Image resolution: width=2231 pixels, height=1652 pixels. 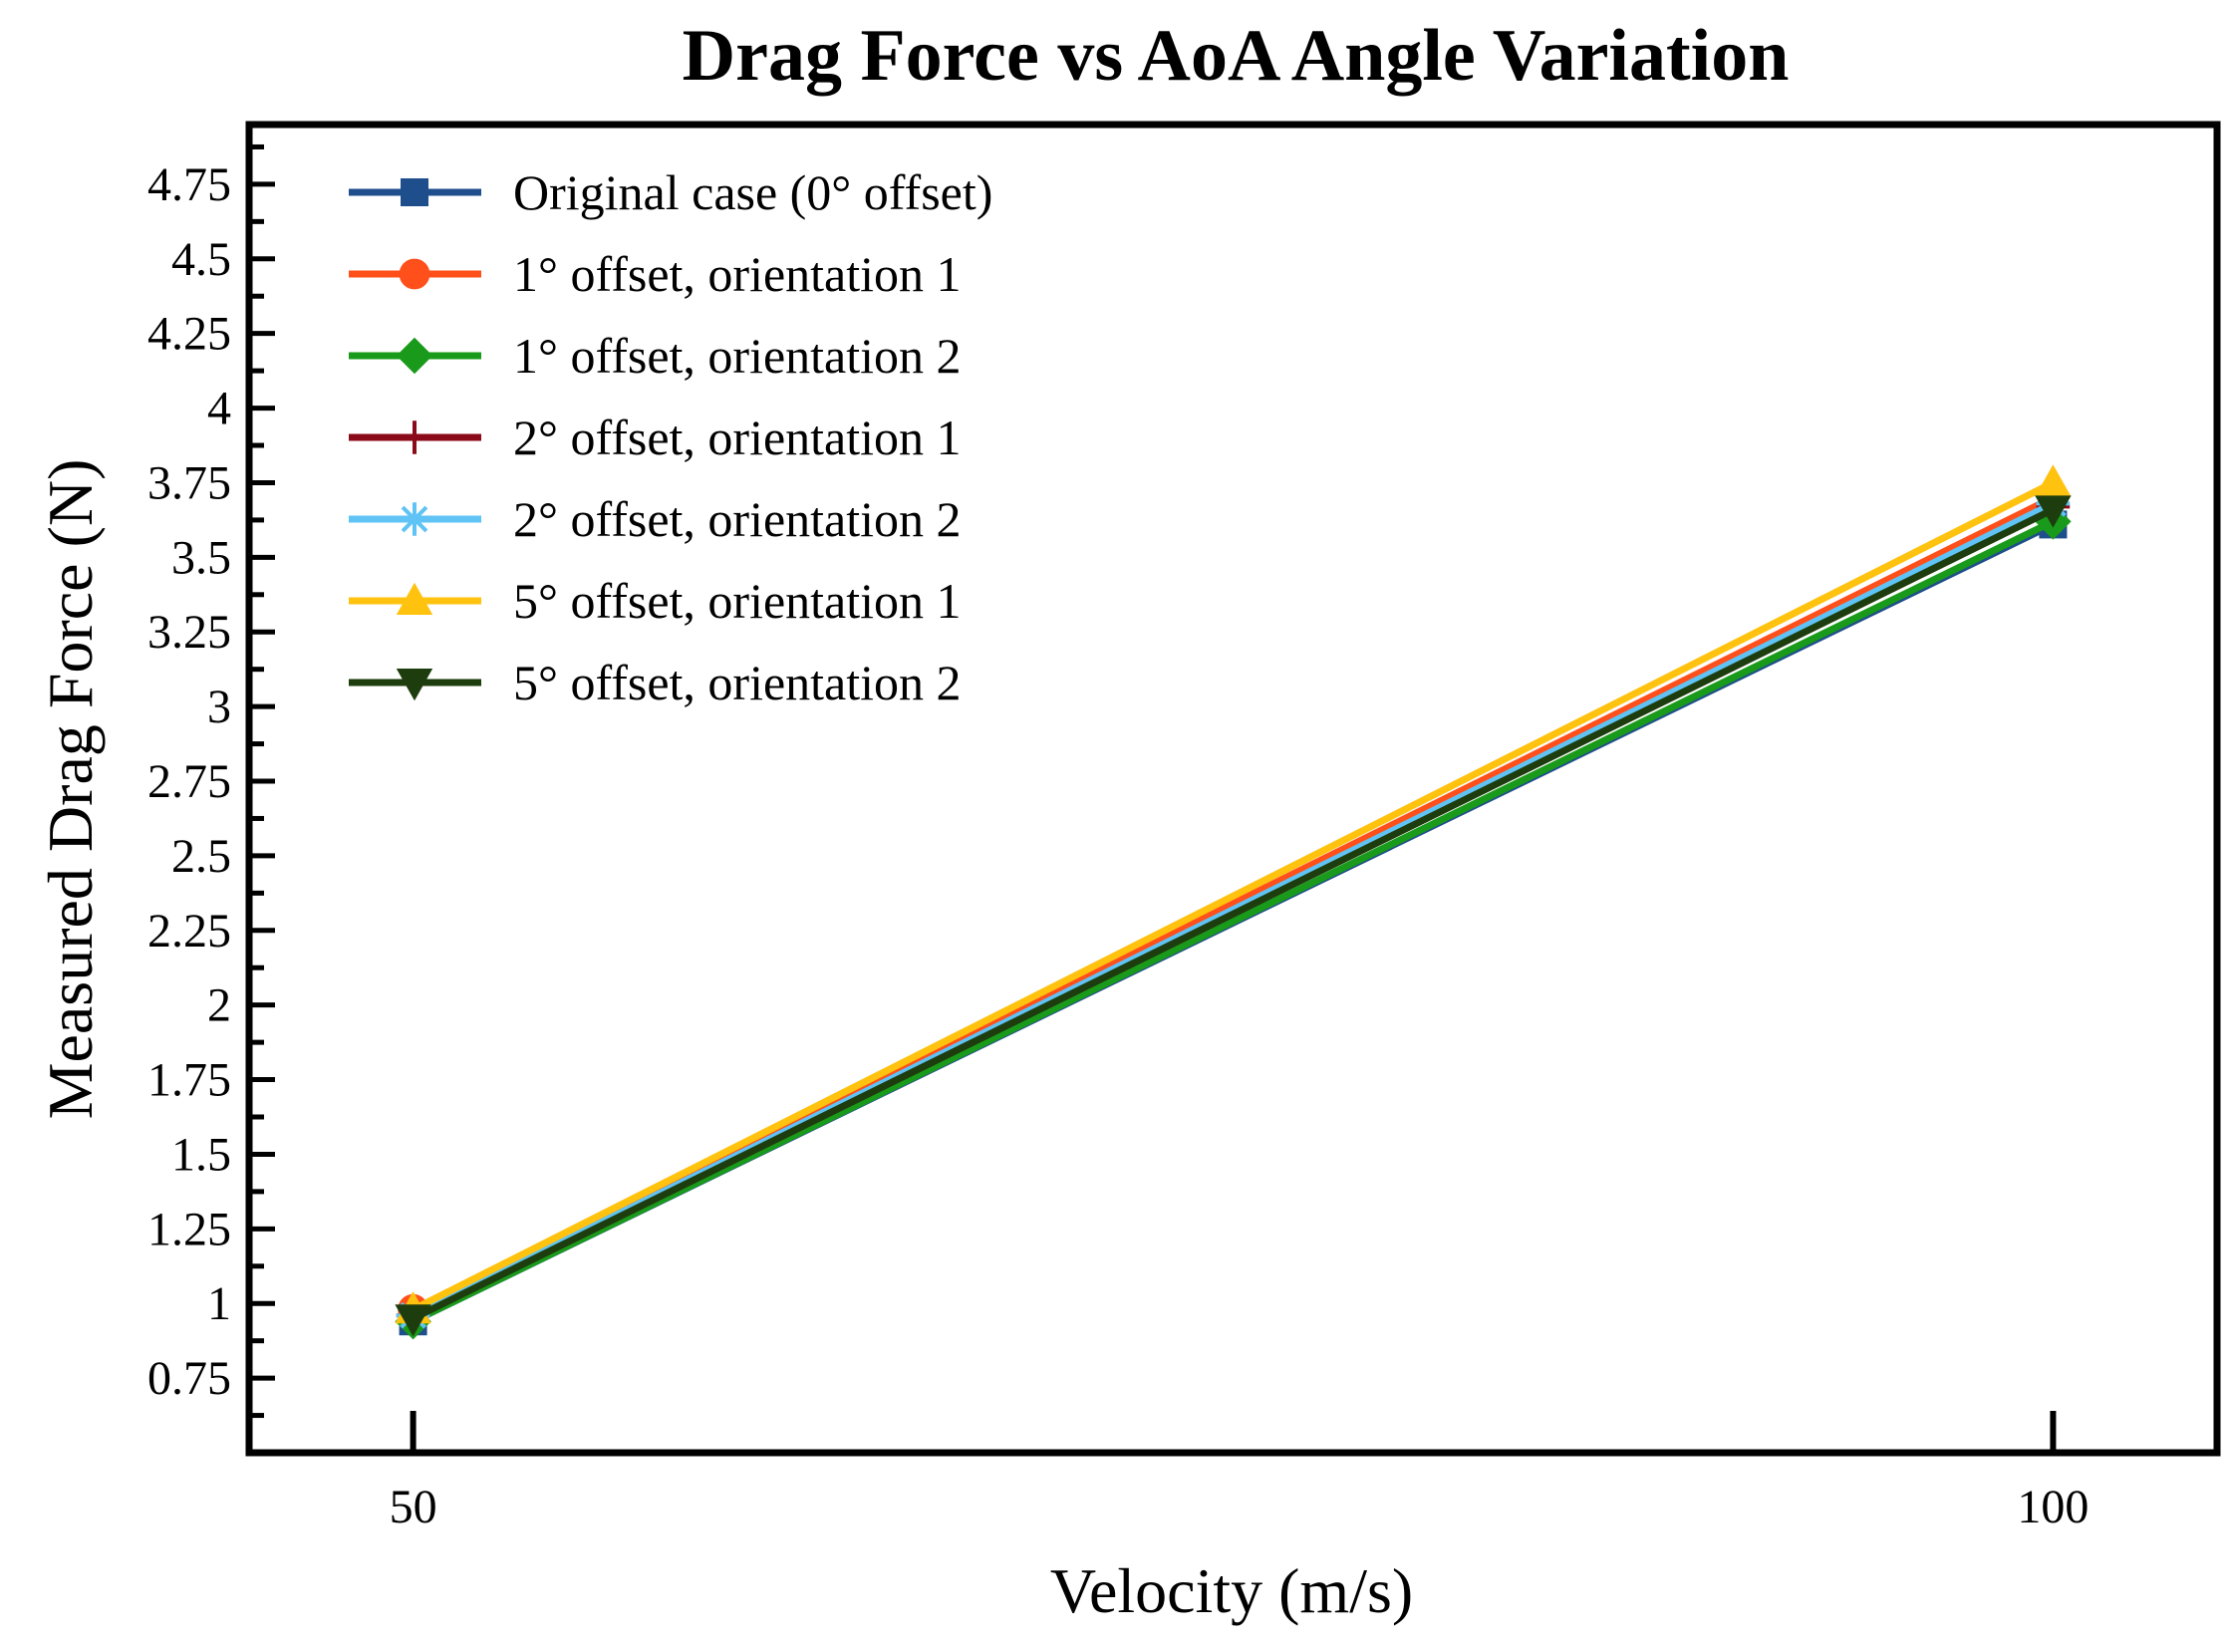 What do you see at coordinates (189, 781) in the screenshot?
I see `y-tick-label: 2.75` at bounding box center [189, 781].